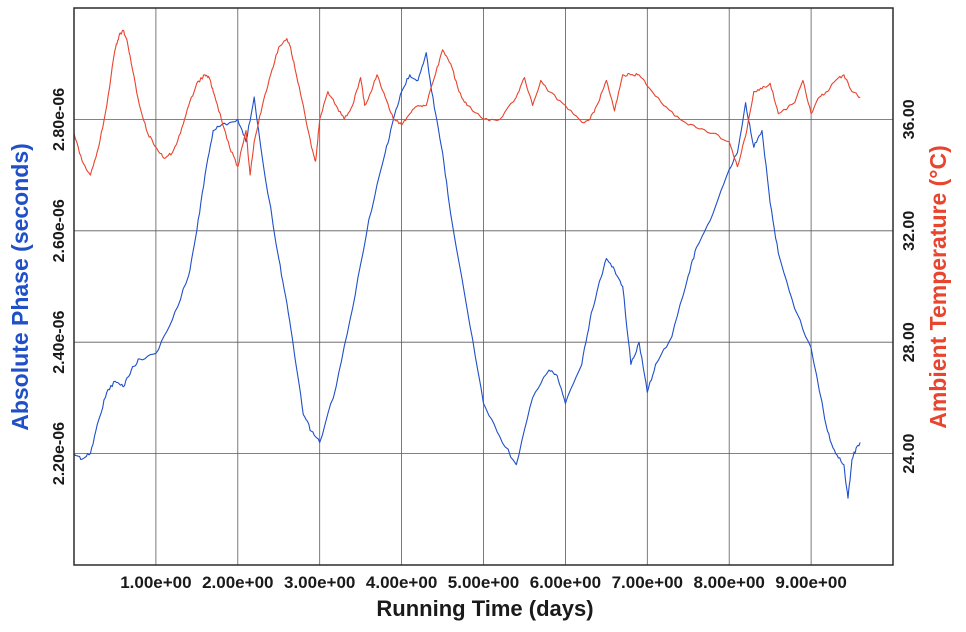 Image resolution: width=966 pixels, height=632 pixels. I want to click on right-y-axis-label: Ambient Temperature (°C), so click(938, 287).